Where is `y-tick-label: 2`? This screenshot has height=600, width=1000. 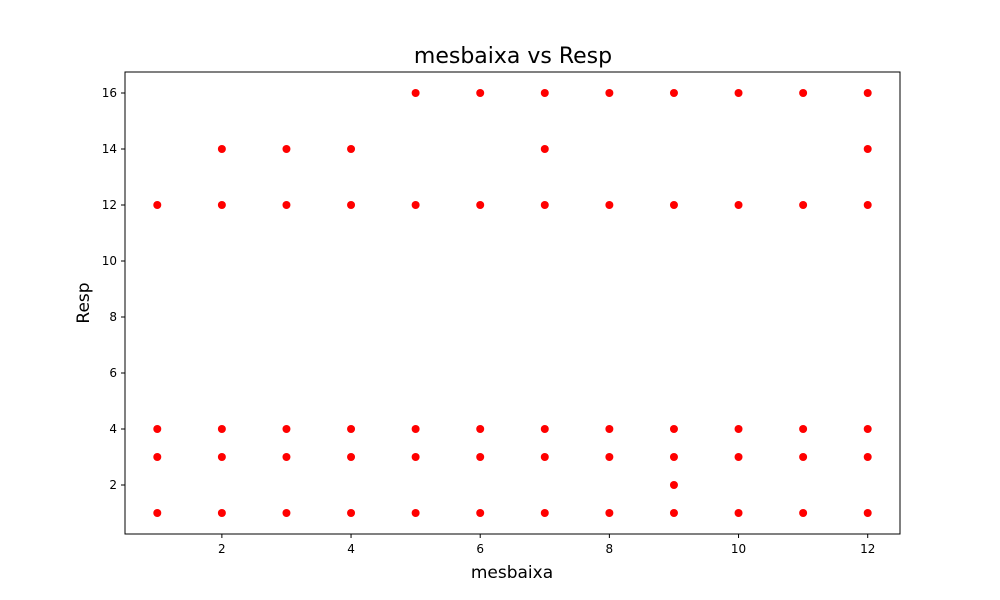
y-tick-label: 2 is located at coordinates (113, 485).